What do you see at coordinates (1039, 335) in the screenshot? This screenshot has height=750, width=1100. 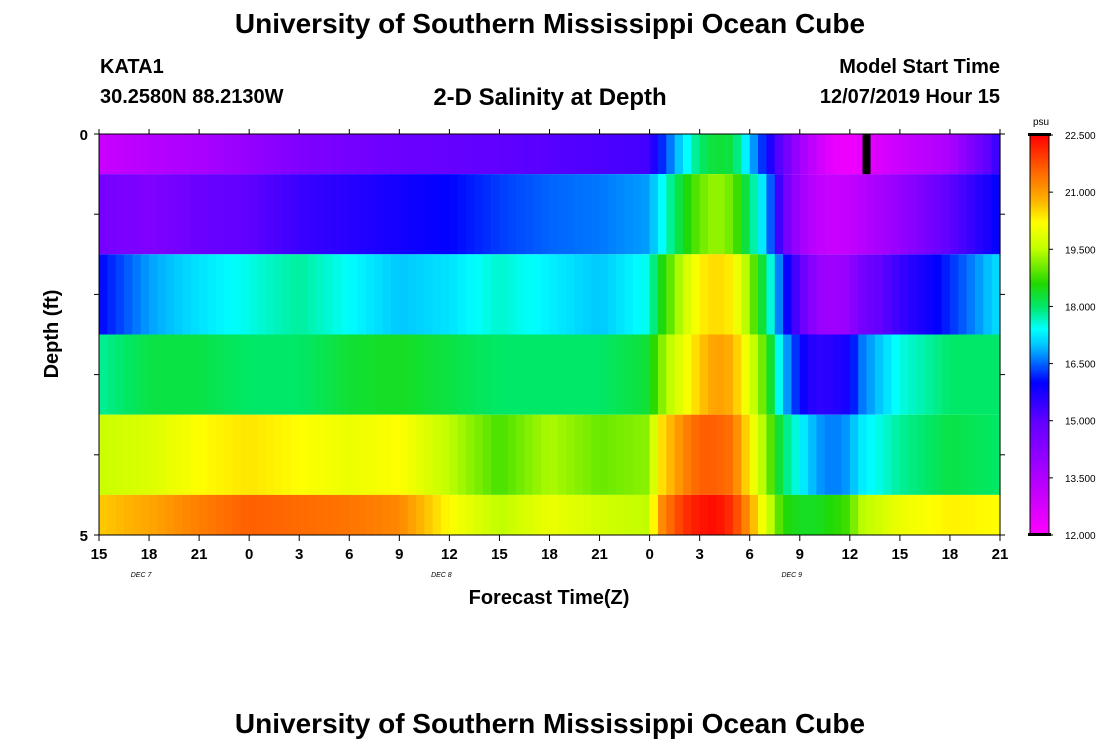 I see `colorbar-gradient` at bounding box center [1039, 335].